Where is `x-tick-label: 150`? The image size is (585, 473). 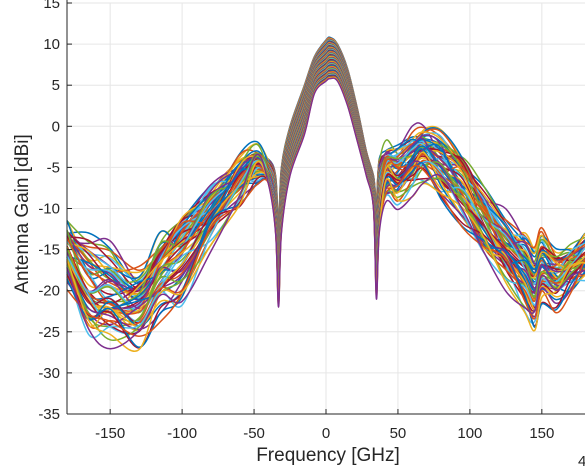
x-tick-label: 150 is located at coordinates (541, 433).